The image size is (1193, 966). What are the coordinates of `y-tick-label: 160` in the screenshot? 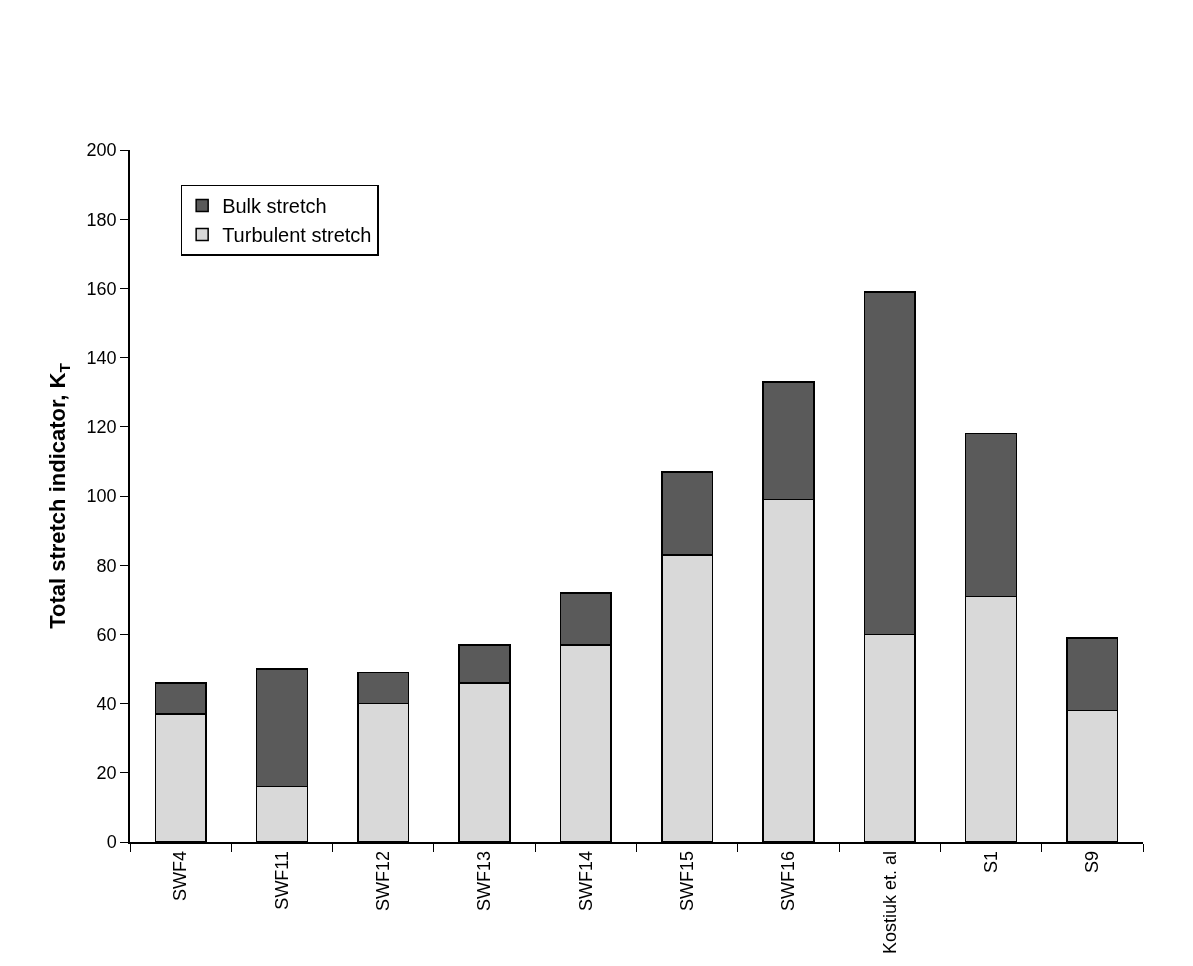 It's located at (101, 288).